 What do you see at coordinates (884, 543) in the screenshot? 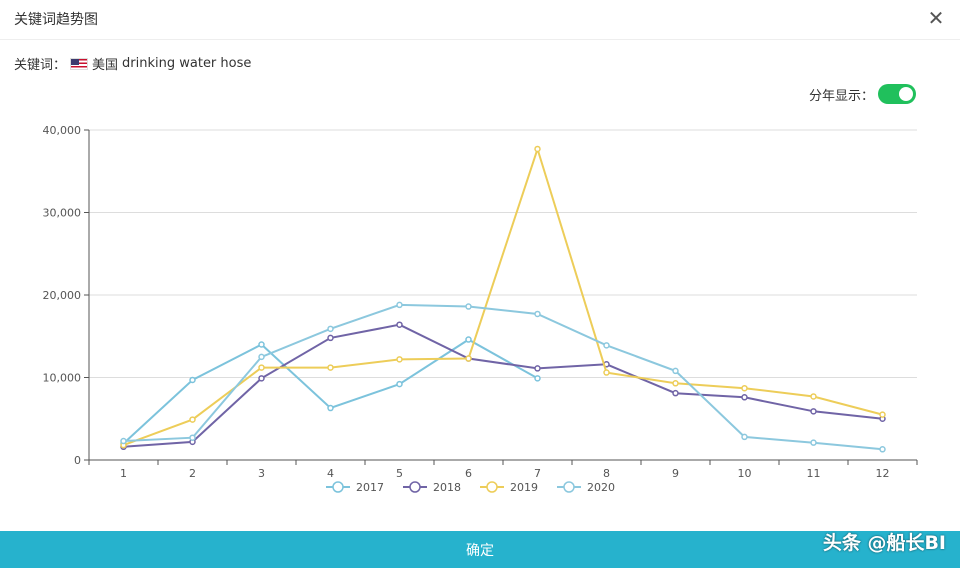
I see `watermark: 头条 @船长BI` at bounding box center [884, 543].